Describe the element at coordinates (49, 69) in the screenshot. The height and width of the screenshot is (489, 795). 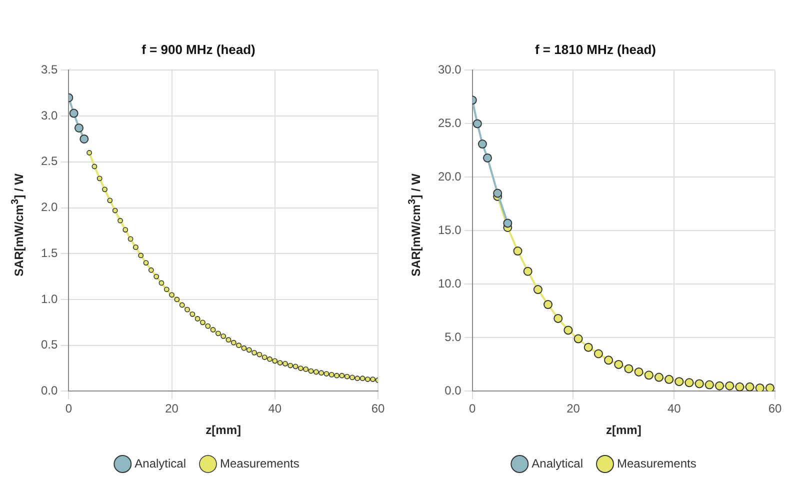
I see `y-tick-label: 3.5` at that location.